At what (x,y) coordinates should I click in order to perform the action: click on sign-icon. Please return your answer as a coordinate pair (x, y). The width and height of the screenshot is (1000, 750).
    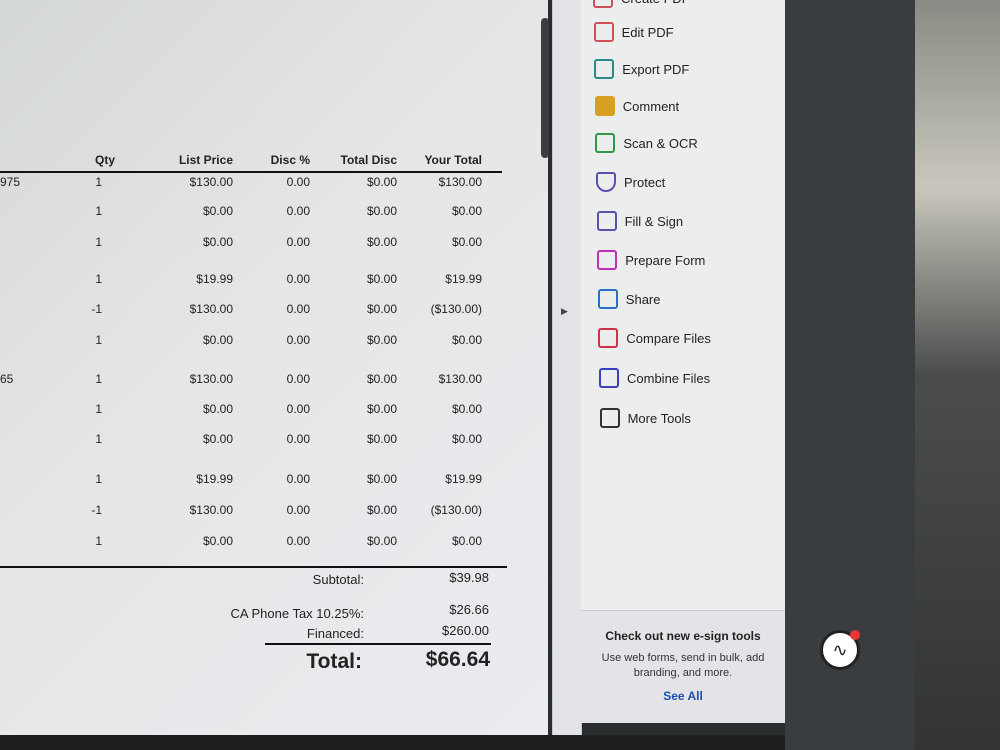
    Looking at the image, I should click on (606, 221).